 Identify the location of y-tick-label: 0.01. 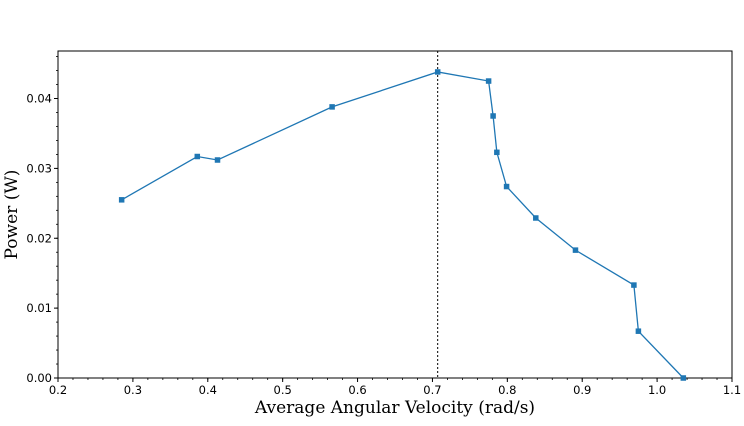
(39, 308).